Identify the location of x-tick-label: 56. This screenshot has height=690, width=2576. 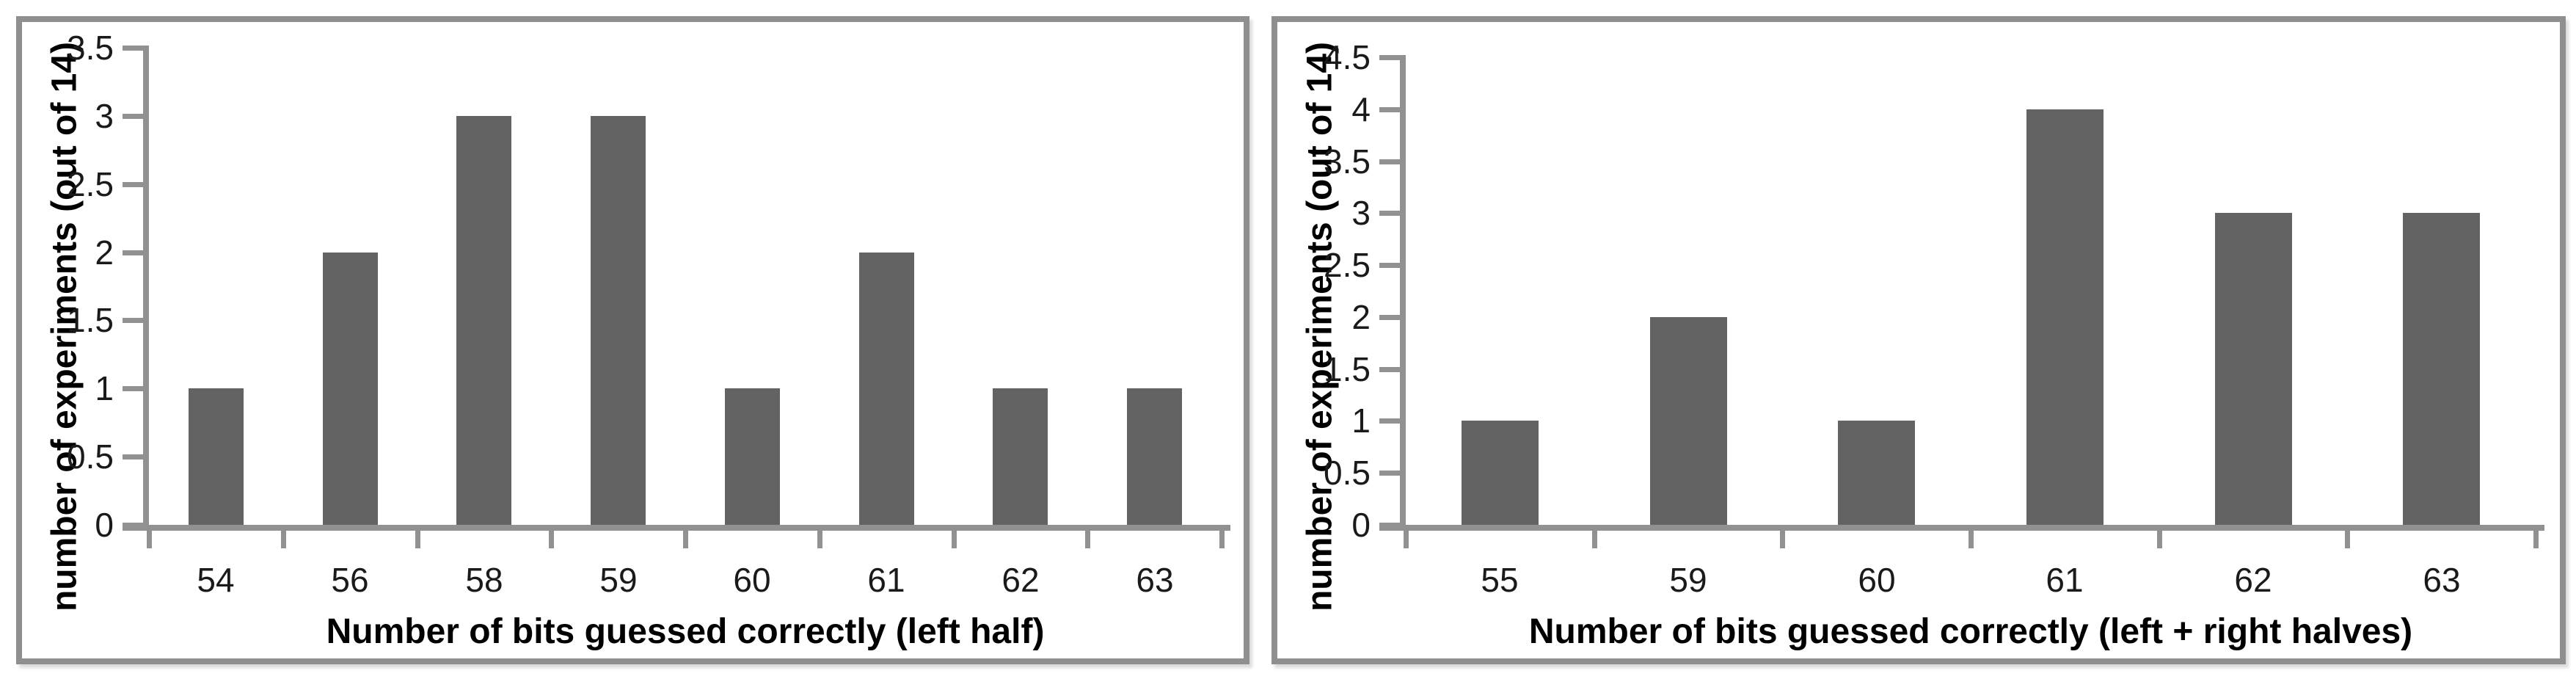
(350, 580).